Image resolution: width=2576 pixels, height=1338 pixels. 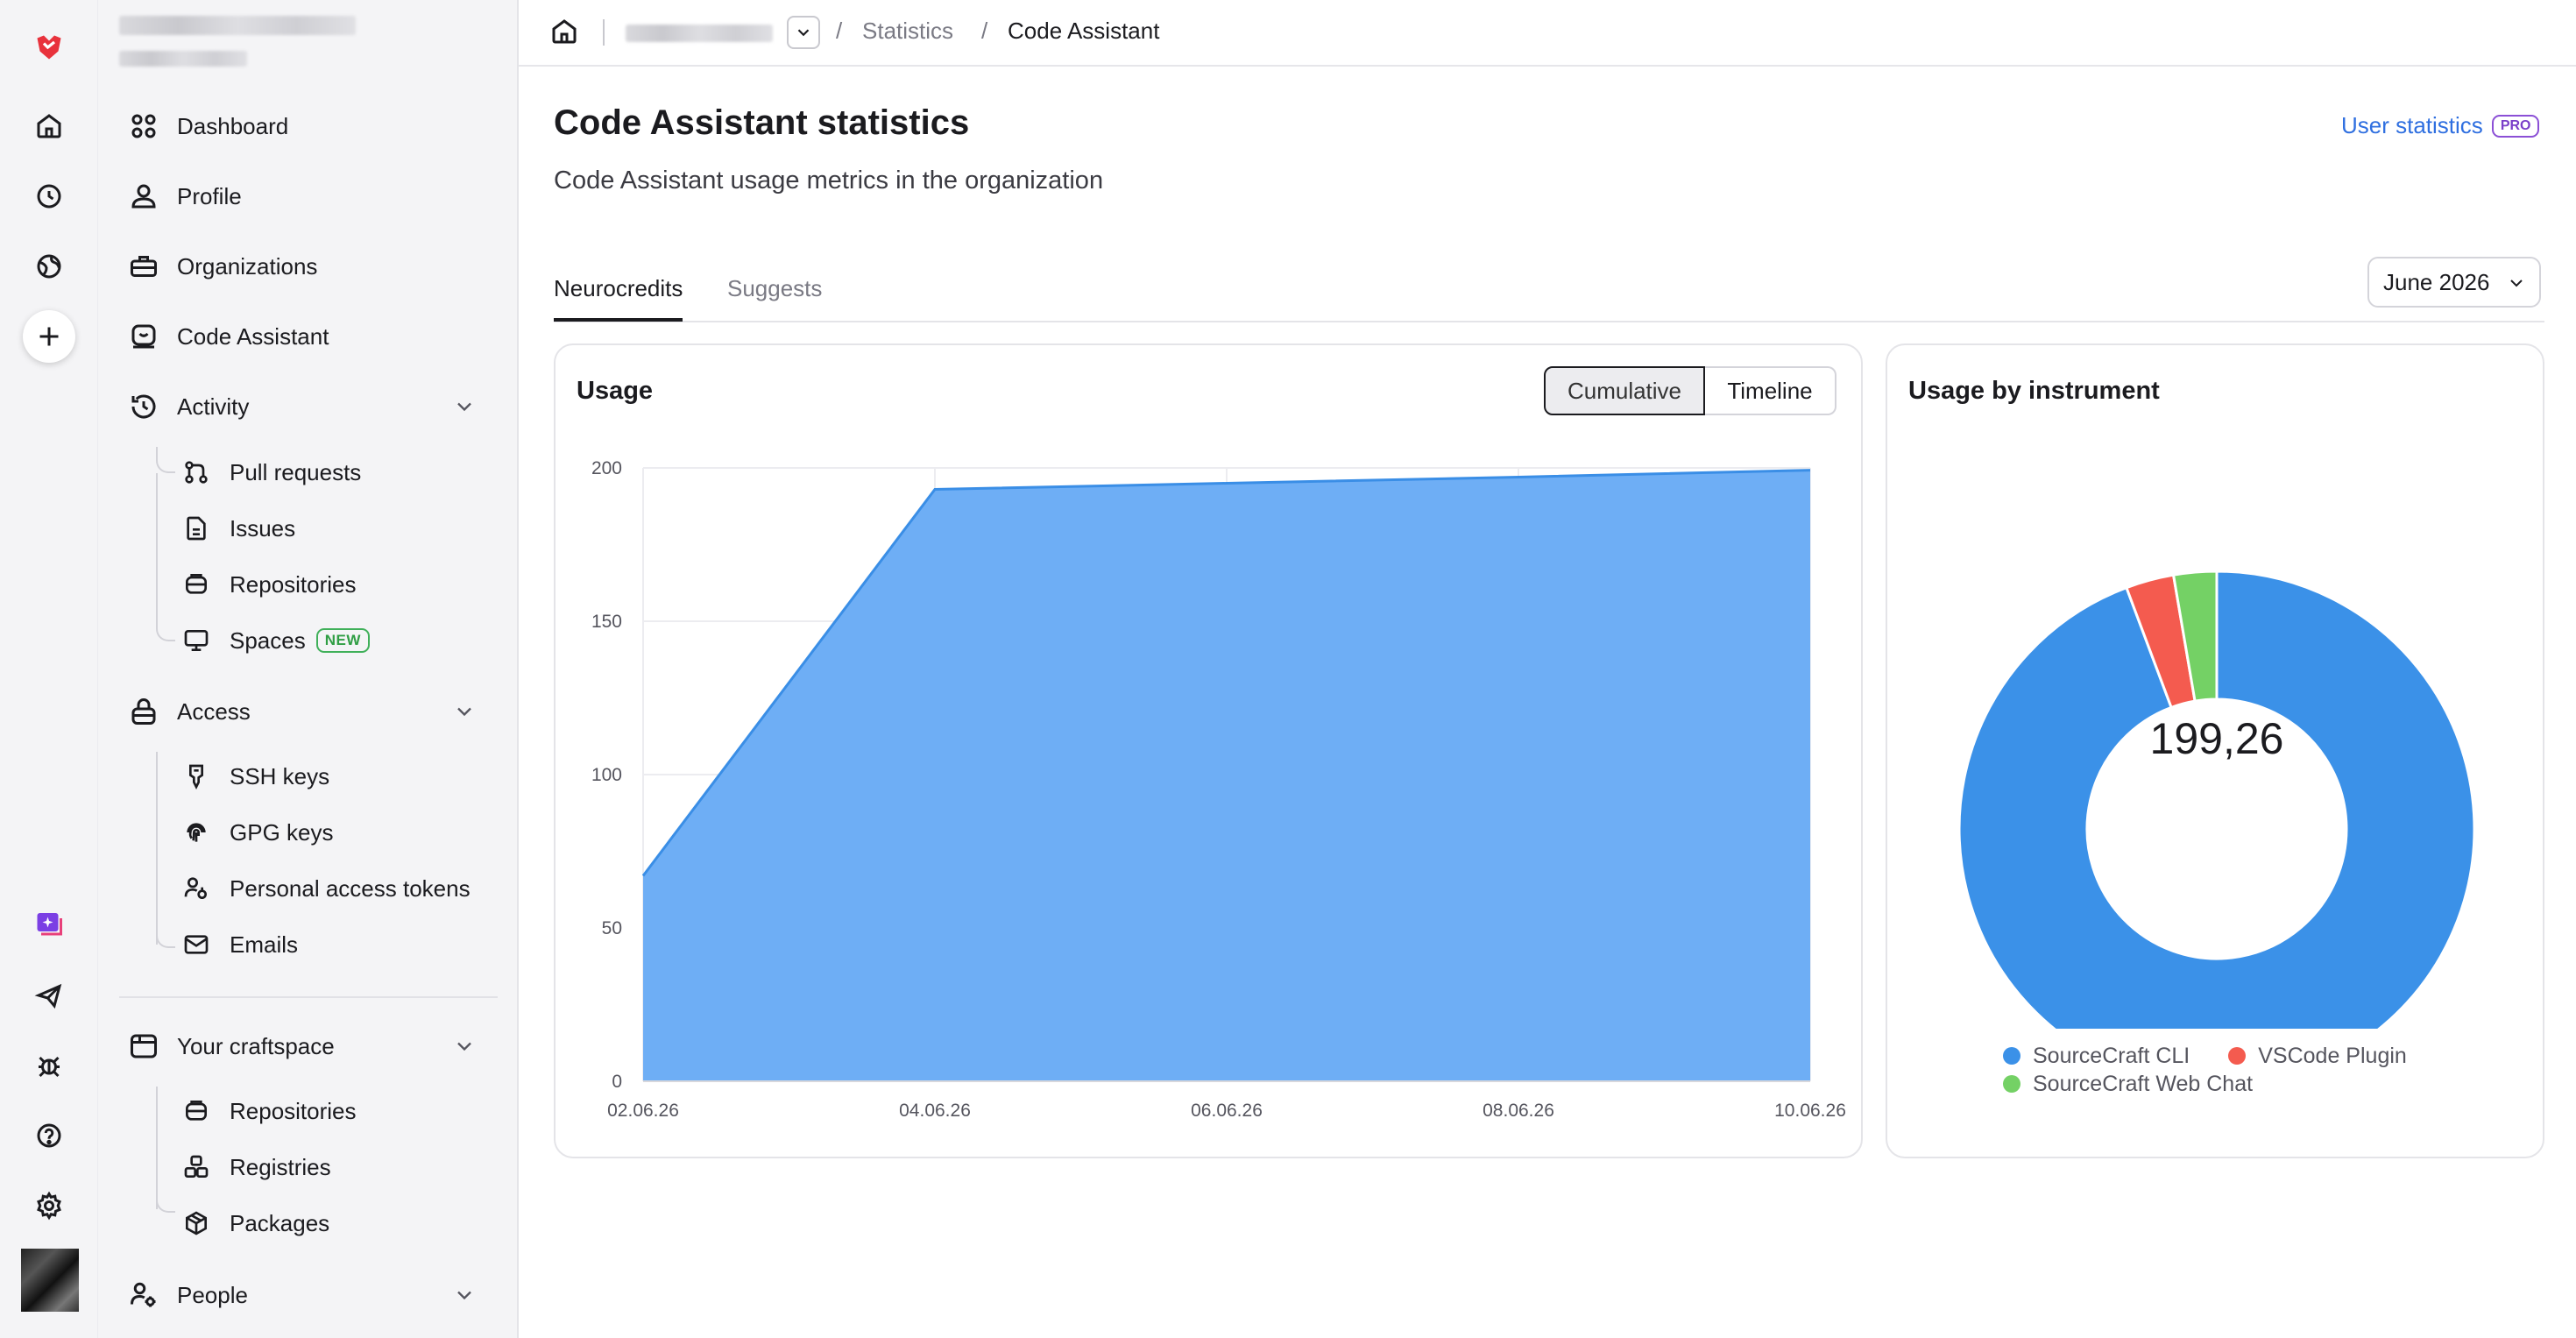 I want to click on sidebar-item-label: Organizations, so click(x=247, y=266).